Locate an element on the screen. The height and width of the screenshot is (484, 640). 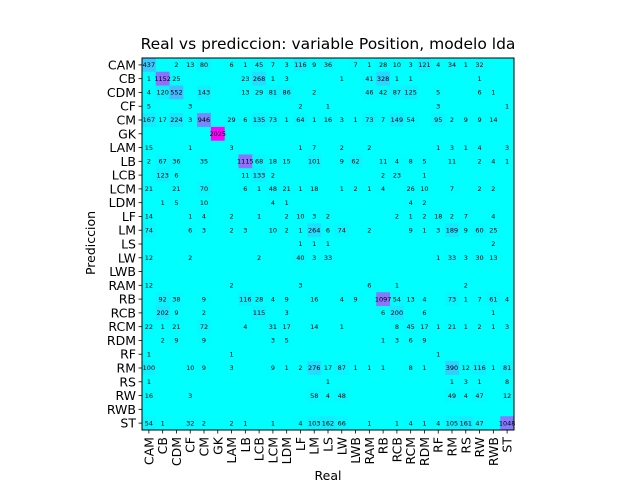
heatmap-cell-RAM-LF is located at coordinates (300, 285).